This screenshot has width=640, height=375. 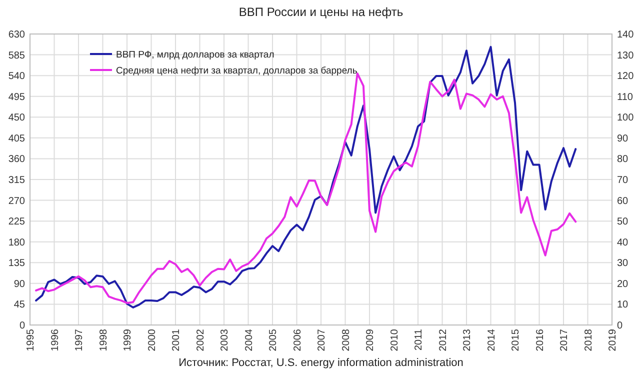 What do you see at coordinates (623, 242) in the screenshot?
I see `y2-tick-label: 40` at bounding box center [623, 242].